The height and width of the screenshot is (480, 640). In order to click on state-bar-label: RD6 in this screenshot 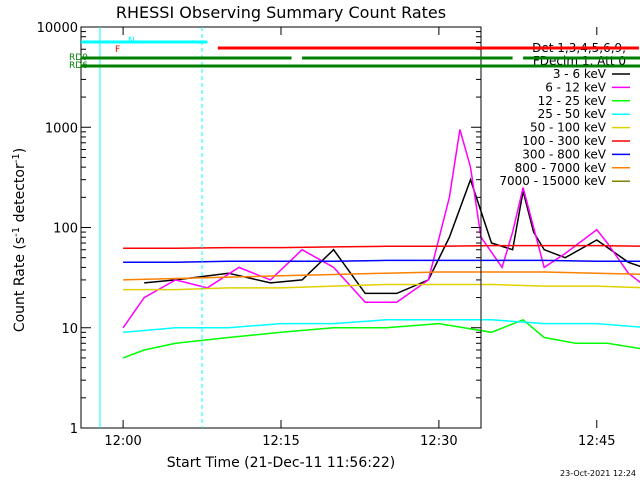, I will do `click(78, 66)`.